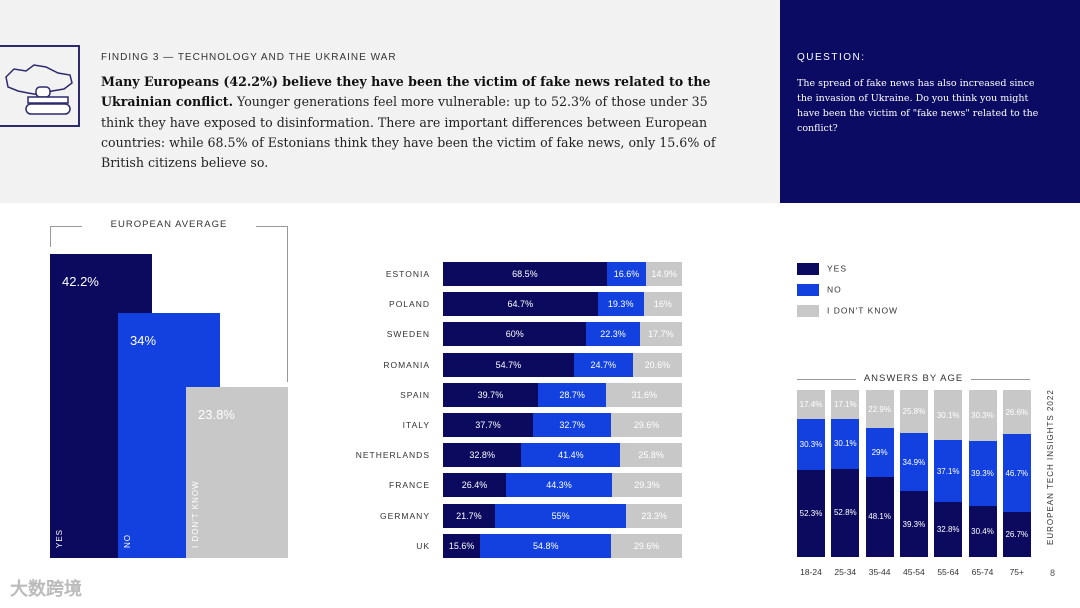 Image resolution: width=1080 pixels, height=608 pixels. What do you see at coordinates (490, 394) in the screenshot?
I see `country-segment-yes: 39.7%` at bounding box center [490, 394].